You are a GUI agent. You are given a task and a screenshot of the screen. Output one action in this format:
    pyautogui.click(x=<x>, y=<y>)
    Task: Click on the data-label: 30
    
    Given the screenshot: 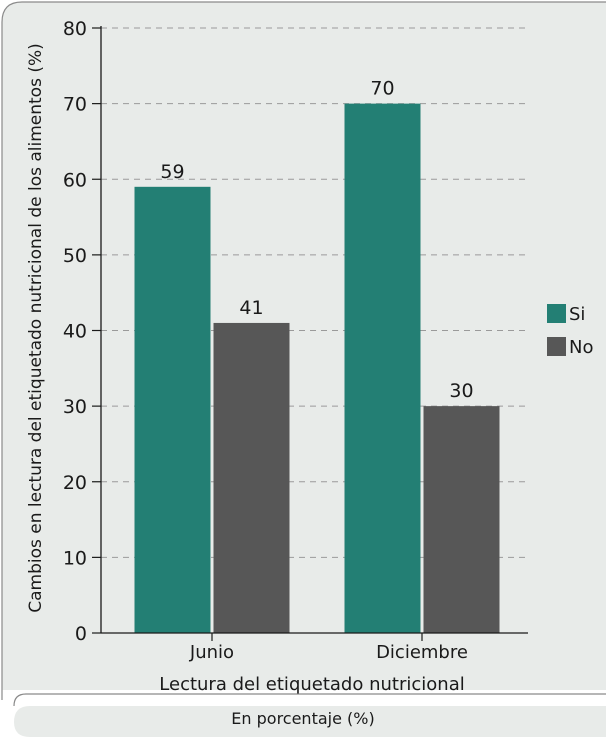 What is the action you would take?
    pyautogui.click(x=461, y=391)
    